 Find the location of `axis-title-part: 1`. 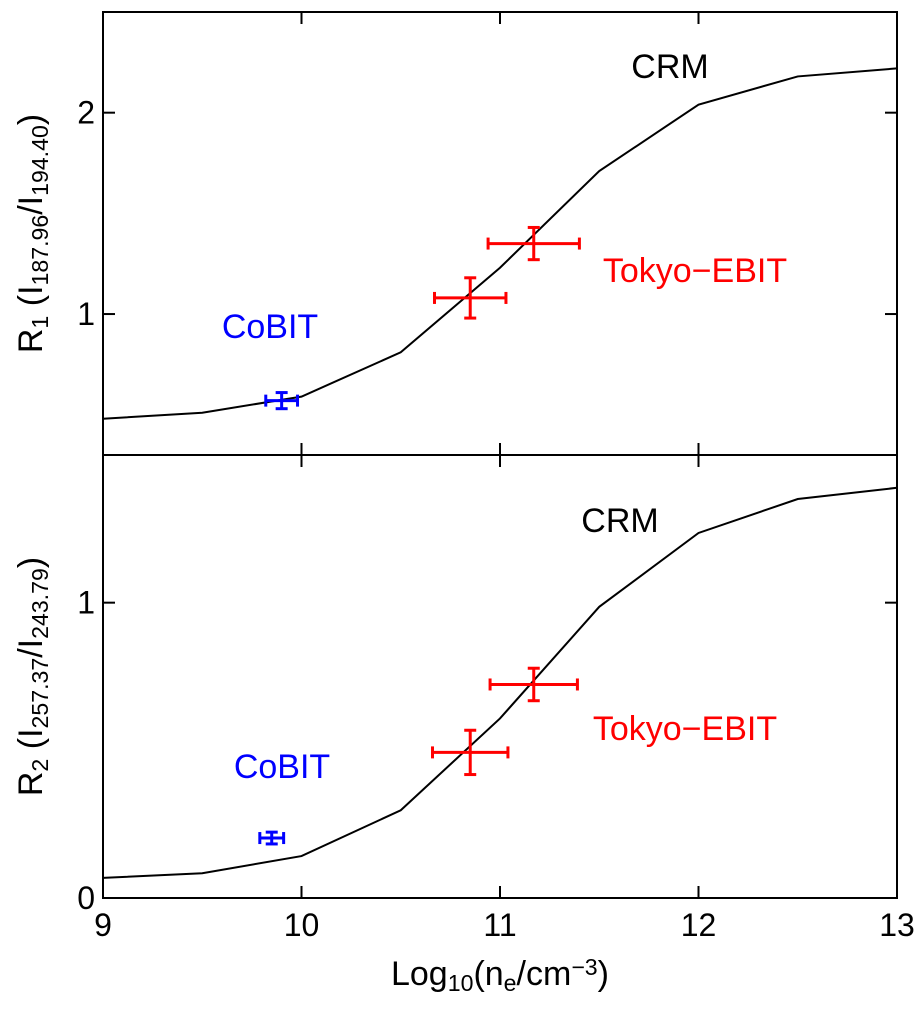

axis-title-part: 1 is located at coordinates (40, 322).